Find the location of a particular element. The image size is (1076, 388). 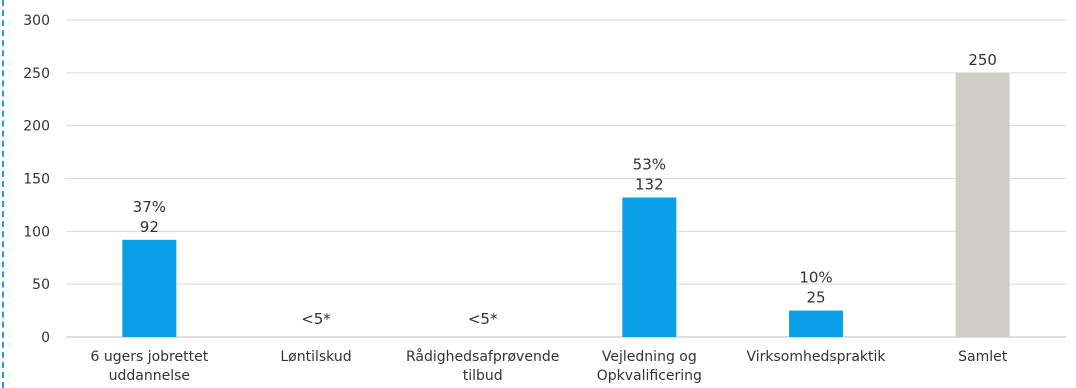

category-label: Opkvalificering is located at coordinates (649, 376).